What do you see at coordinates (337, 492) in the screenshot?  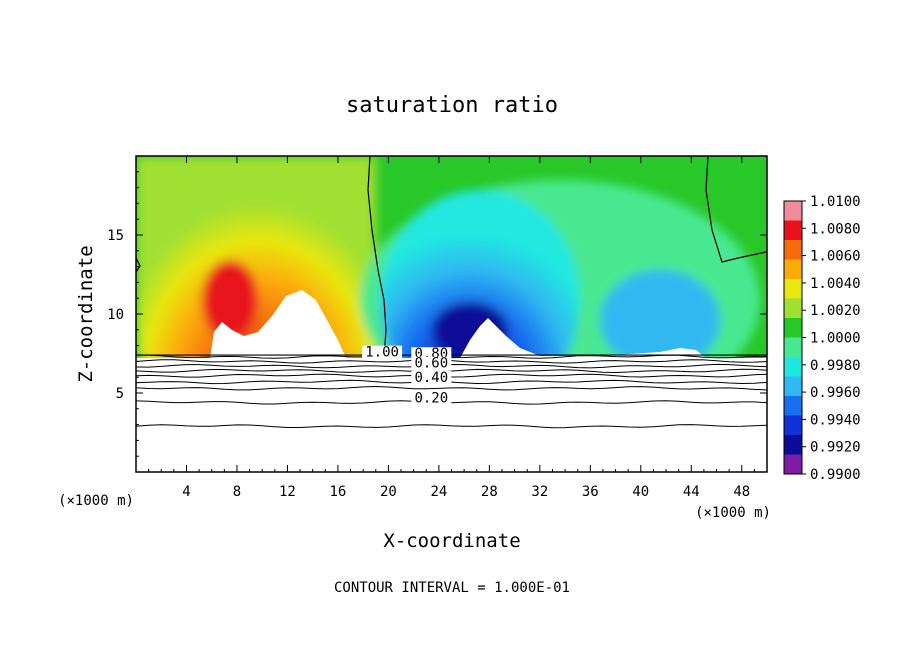 I see `x-tick-label: 16` at bounding box center [337, 492].